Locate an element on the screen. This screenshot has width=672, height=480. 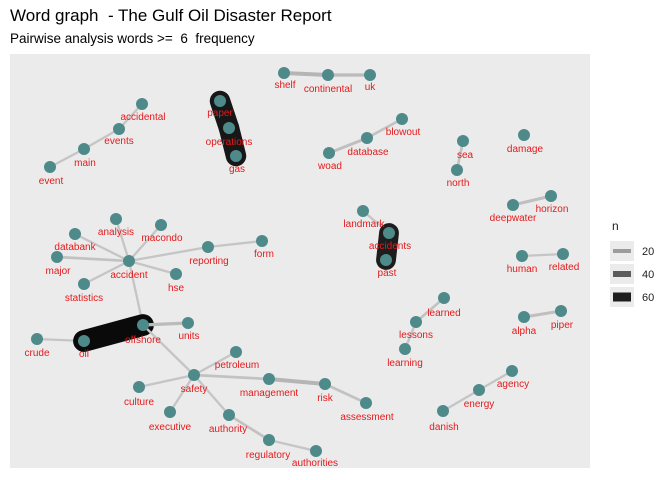
node-management is located at coordinates (269, 379).